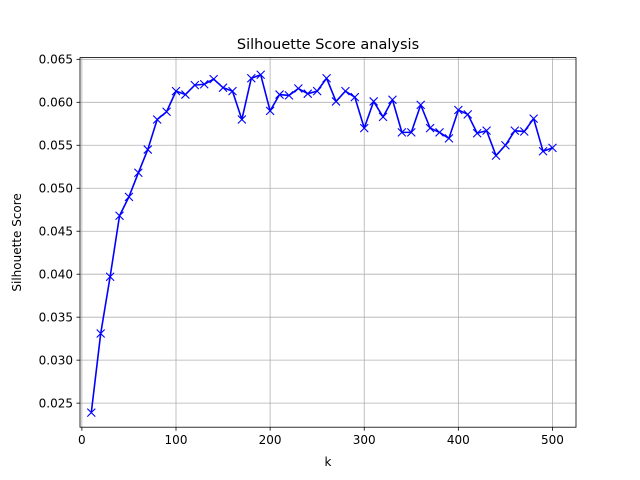 This screenshot has width=640, height=480. Describe the element at coordinates (56, 360) in the screenshot. I see `y-tick-label: 0.030` at that location.